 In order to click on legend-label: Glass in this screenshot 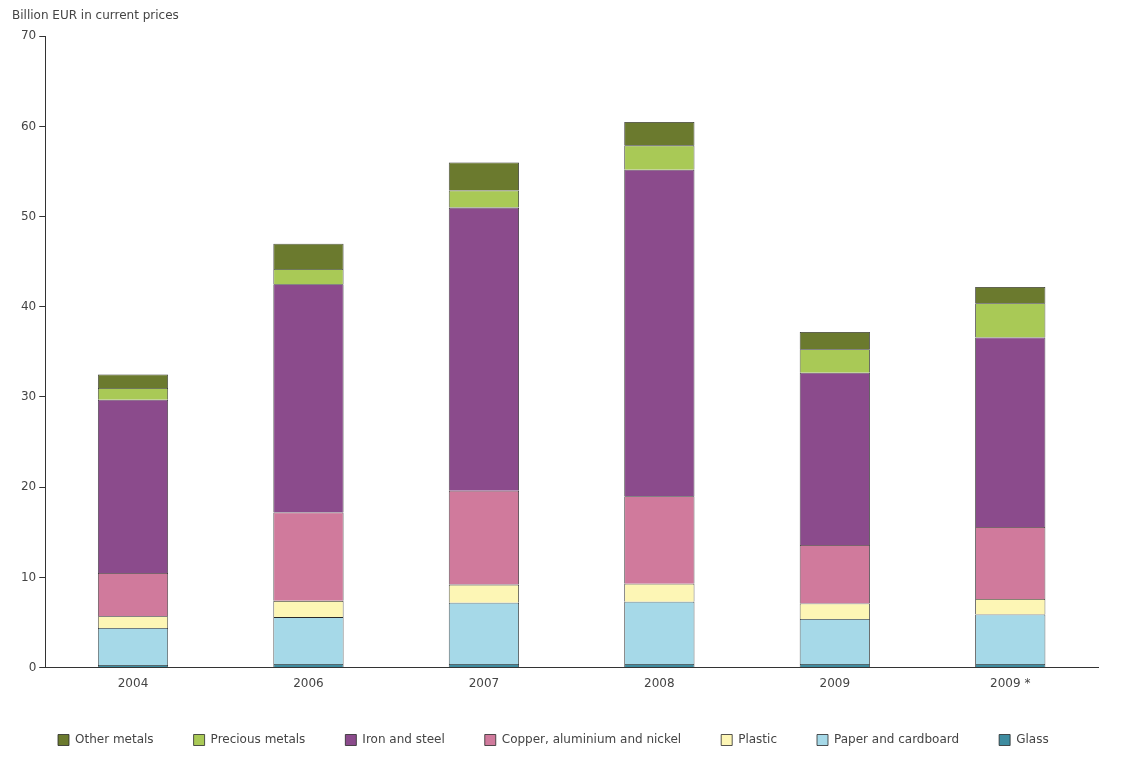, I will do `click(1032, 739)`.